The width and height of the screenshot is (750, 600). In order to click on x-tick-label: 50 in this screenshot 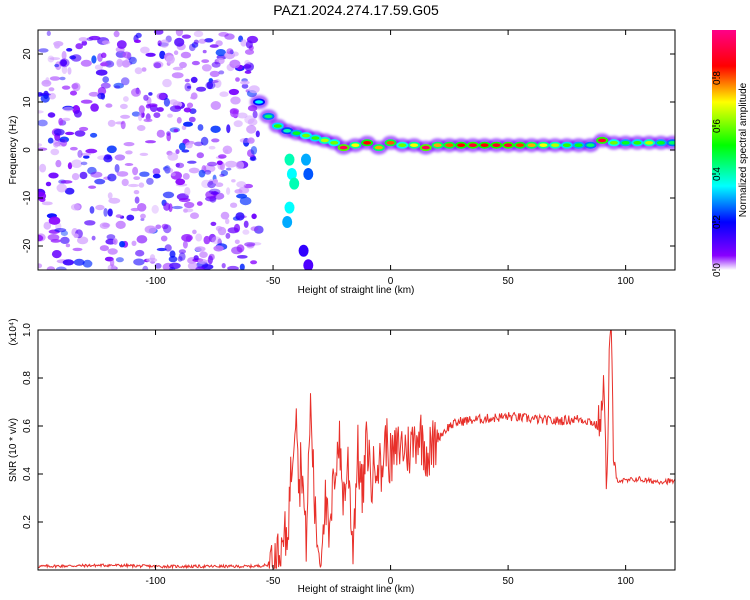, I will do `click(509, 581)`.